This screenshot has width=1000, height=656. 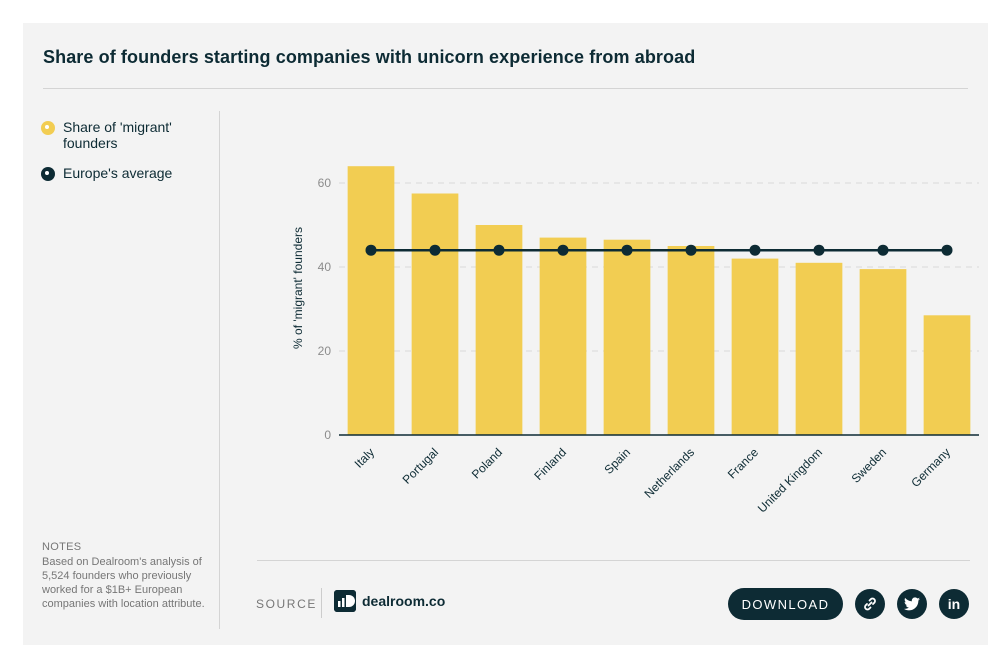 I want to click on share-twitter-button, so click(x=912, y=604).